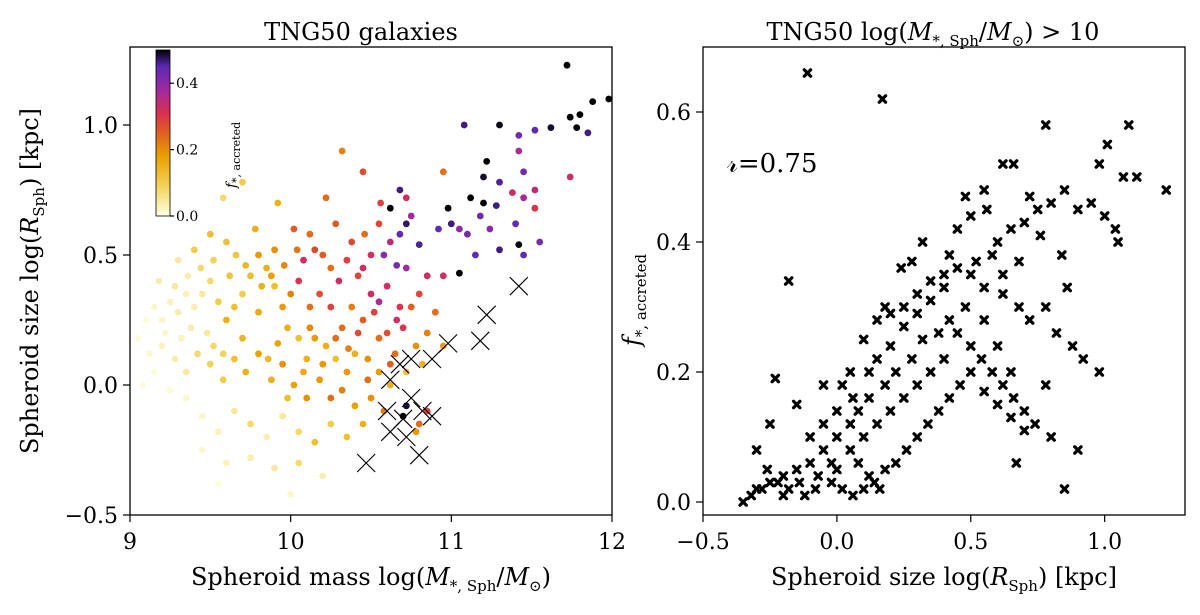 Image resolution: width=1200 pixels, height=615 pixels. What do you see at coordinates (836, 542) in the screenshot?
I see `x-tick-label: 0.0` at bounding box center [836, 542].